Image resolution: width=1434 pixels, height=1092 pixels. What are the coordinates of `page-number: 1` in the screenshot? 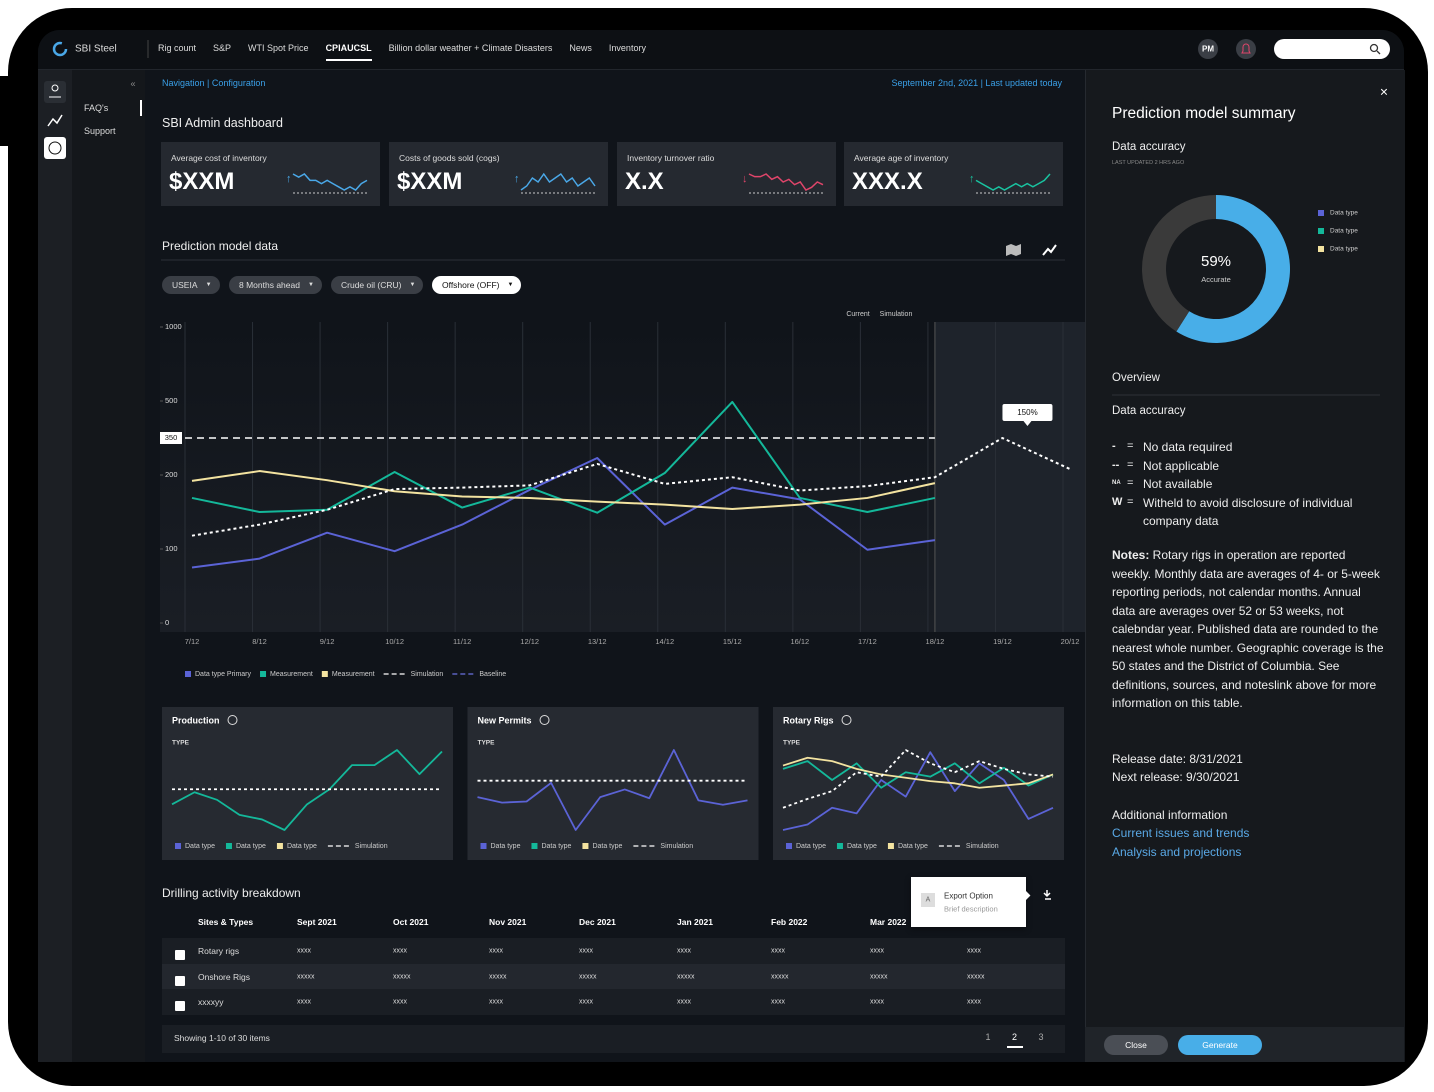 It's located at (988, 1037).